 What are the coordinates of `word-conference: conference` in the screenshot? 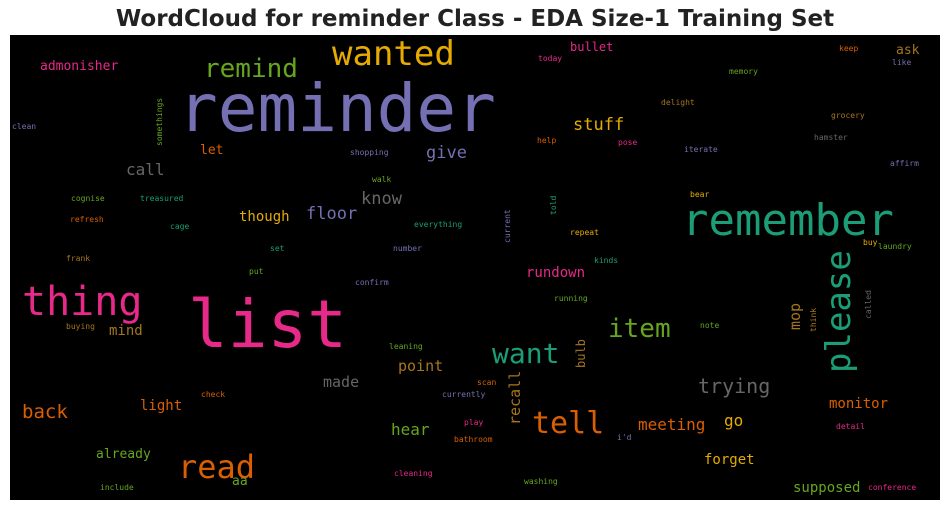 It's located at (892, 487).